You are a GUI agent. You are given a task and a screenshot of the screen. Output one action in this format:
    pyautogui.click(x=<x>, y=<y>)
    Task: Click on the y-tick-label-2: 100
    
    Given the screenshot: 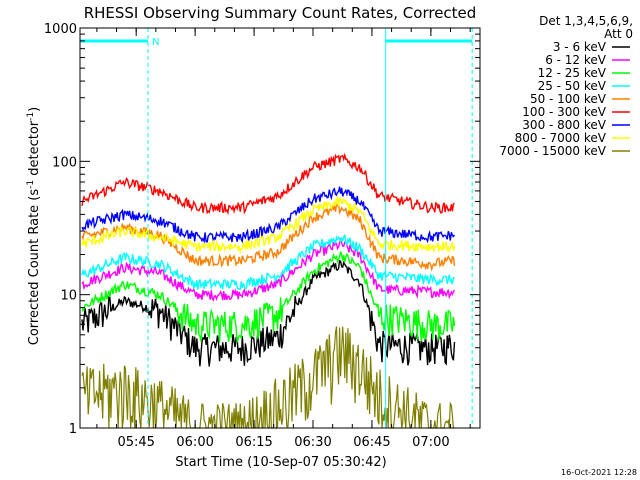 What is the action you would take?
    pyautogui.click(x=64, y=162)
    